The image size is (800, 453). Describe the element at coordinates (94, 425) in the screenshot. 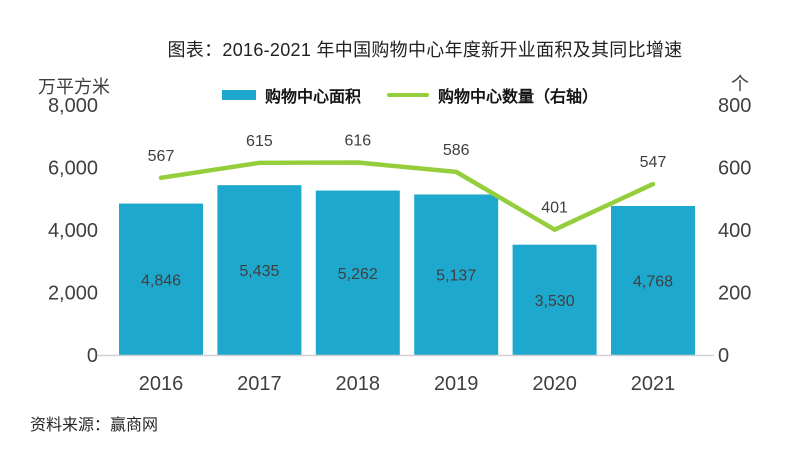

I see `source-note: 资料来源：赢商网` at that location.